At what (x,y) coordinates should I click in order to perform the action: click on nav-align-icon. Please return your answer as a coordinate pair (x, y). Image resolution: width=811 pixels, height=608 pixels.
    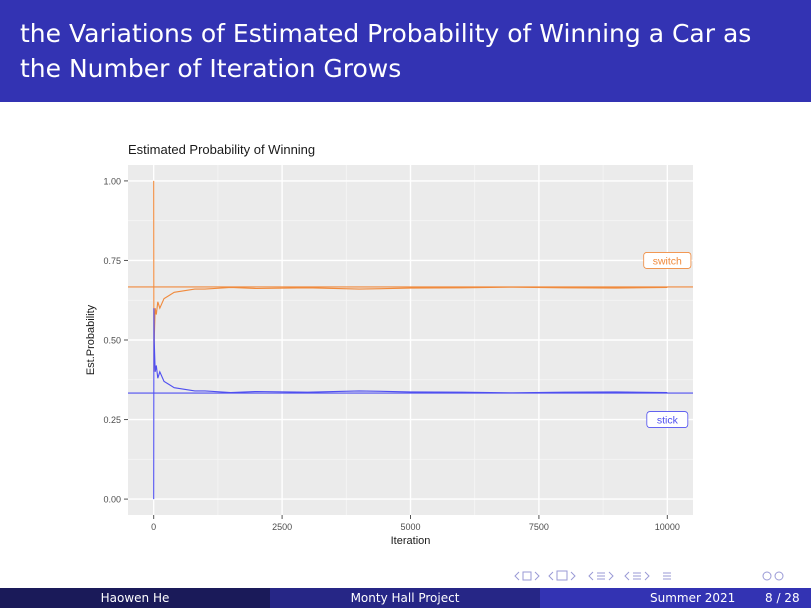
    Looking at the image, I should click on (667, 576).